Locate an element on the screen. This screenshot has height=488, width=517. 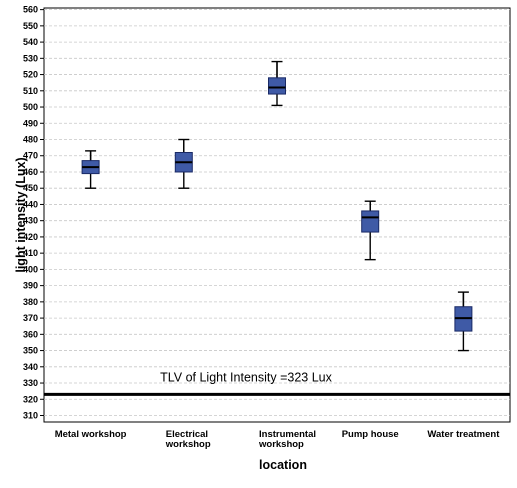
y-tick-label: 310 is located at coordinates (30, 416).